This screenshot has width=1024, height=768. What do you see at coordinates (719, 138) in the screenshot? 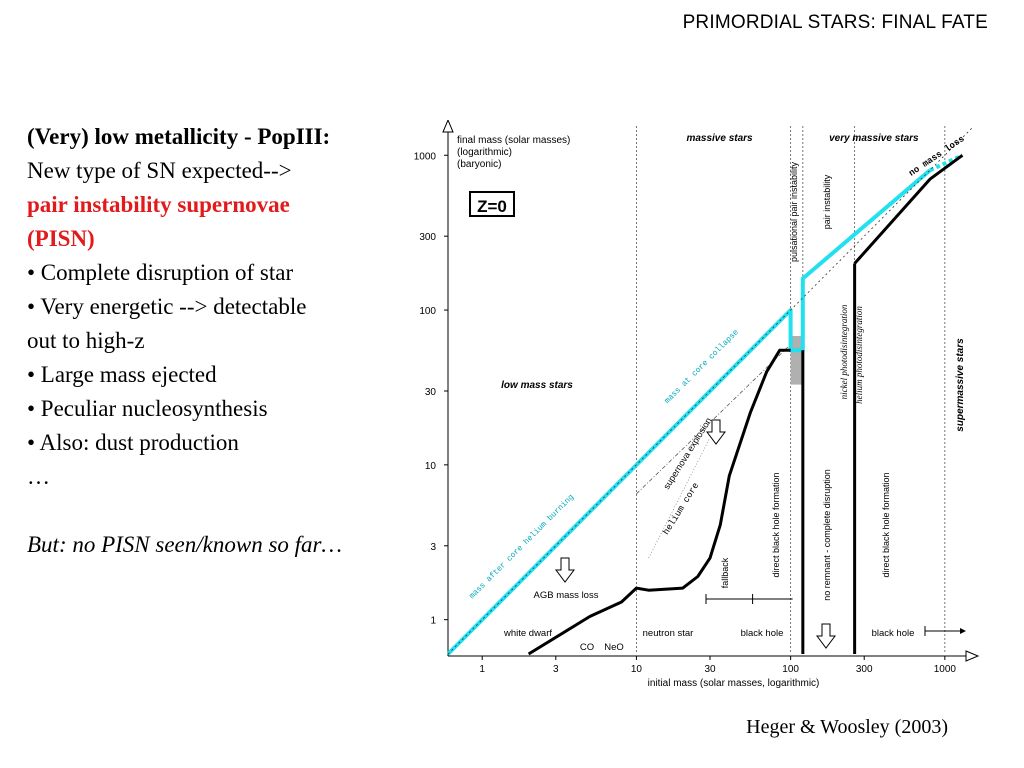
I see `region-label-massive: massive stars` at bounding box center [719, 138].